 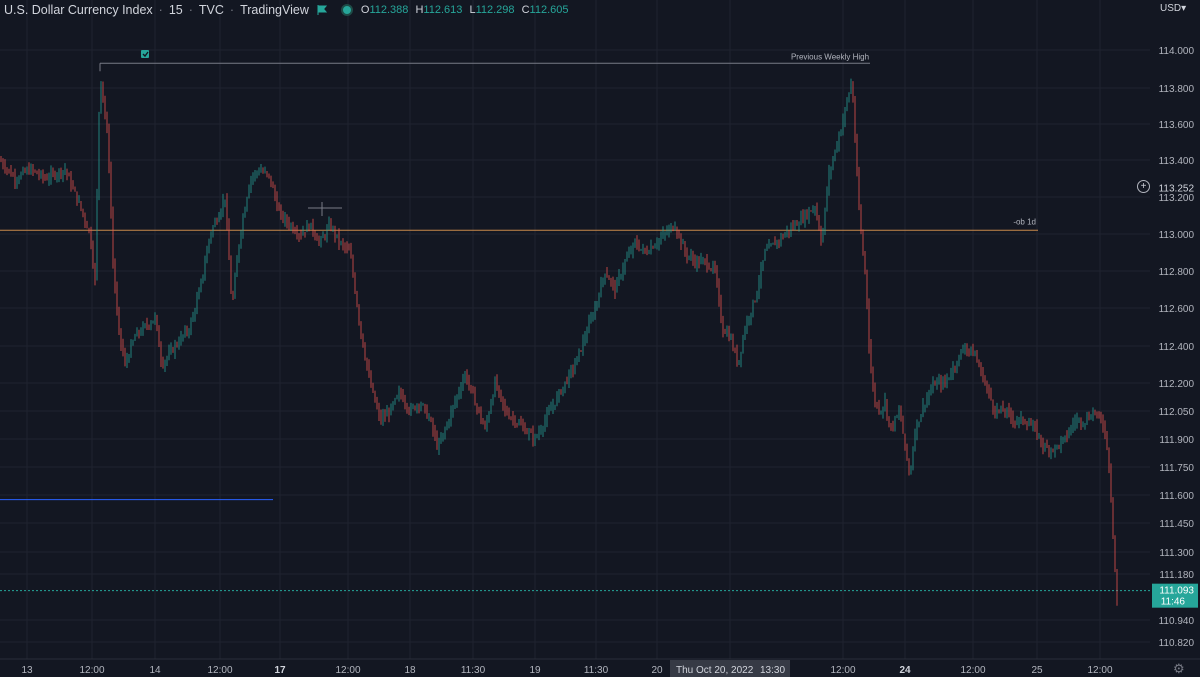 I want to click on time-tick-label: 14, so click(x=155, y=670).